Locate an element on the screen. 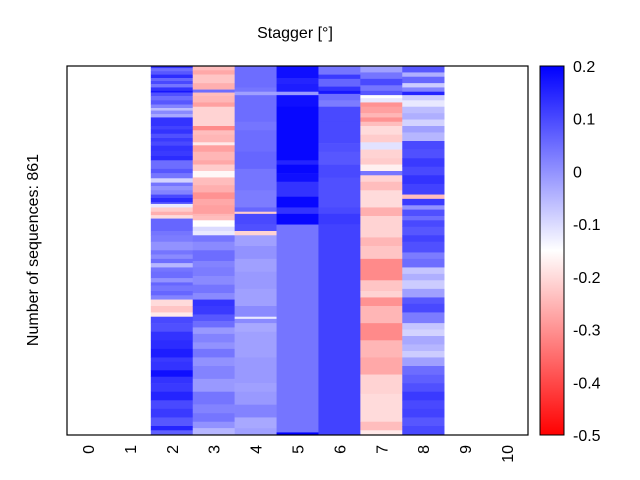 The image size is (640, 480). x-tick-labels: 0 1 2 3 4 5 6 7 8 9 10 is located at coordinates (299, 454).